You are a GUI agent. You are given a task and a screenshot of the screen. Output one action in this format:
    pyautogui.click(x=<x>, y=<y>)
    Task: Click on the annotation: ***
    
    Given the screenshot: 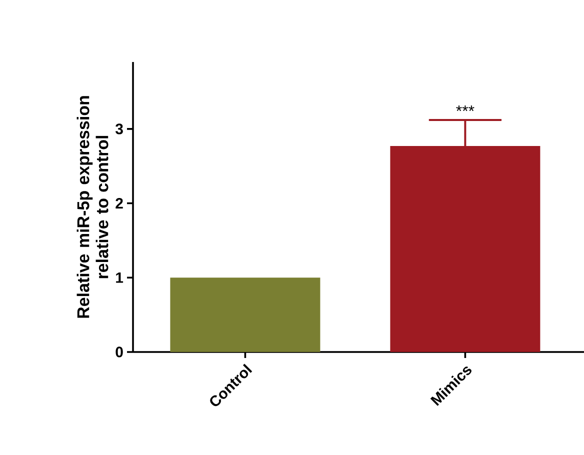 What is the action you would take?
    pyautogui.click(x=465, y=108)
    